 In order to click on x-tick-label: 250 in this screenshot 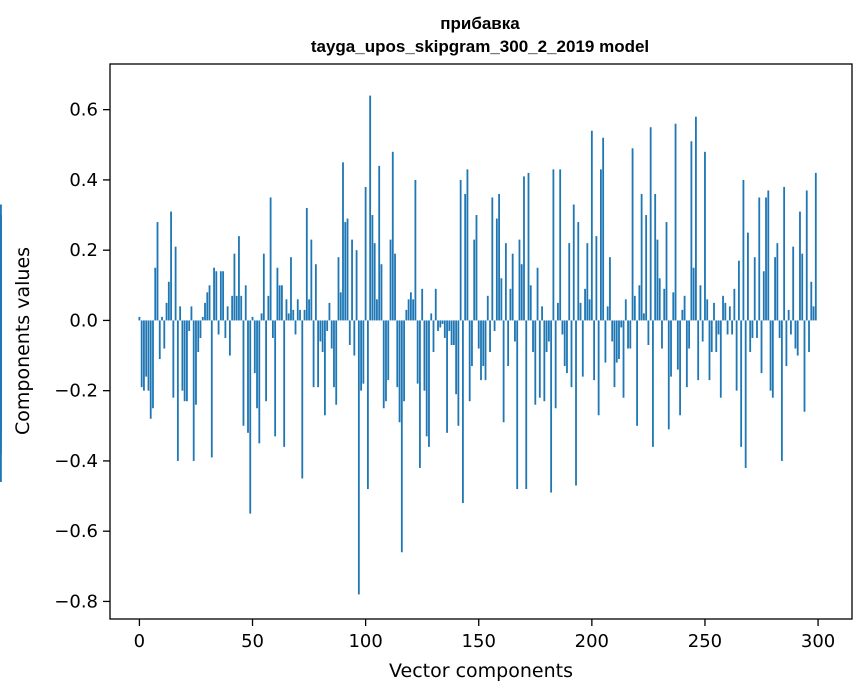, I will do `click(705, 641)`.